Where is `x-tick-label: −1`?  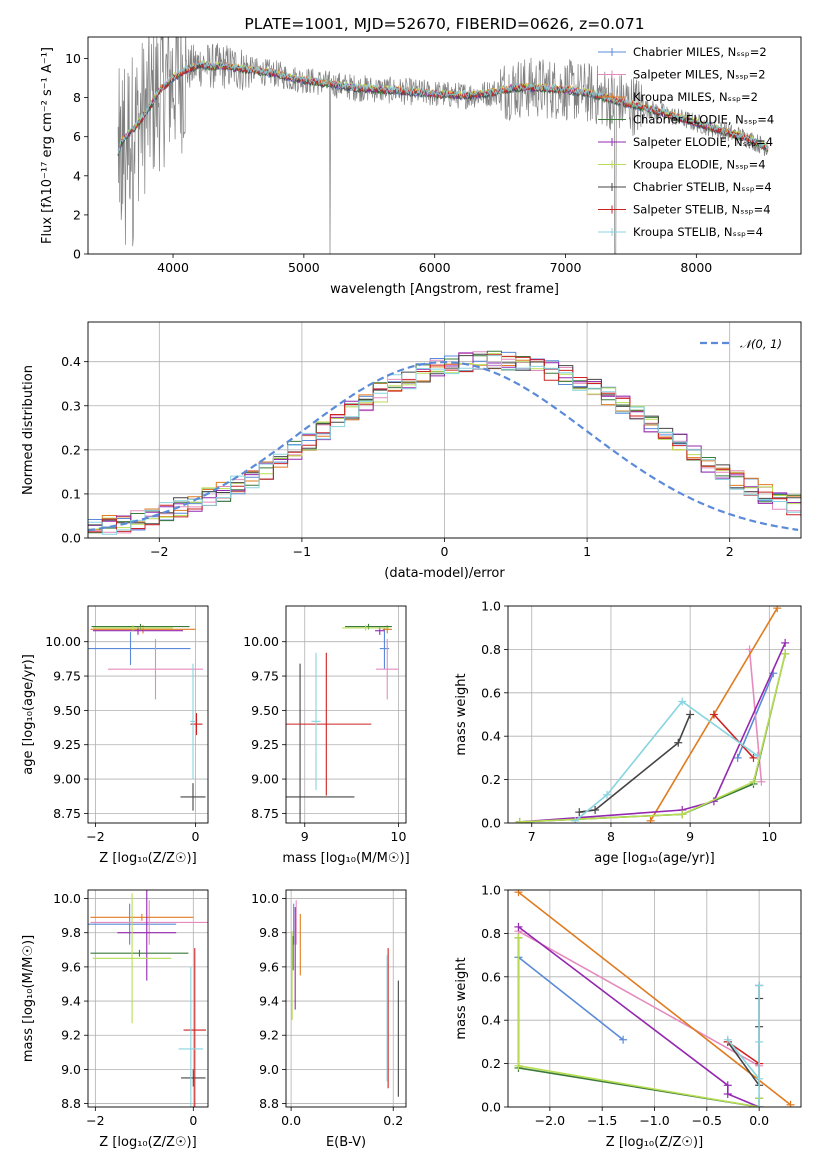 x-tick-label: −1 is located at coordinates (302, 551).